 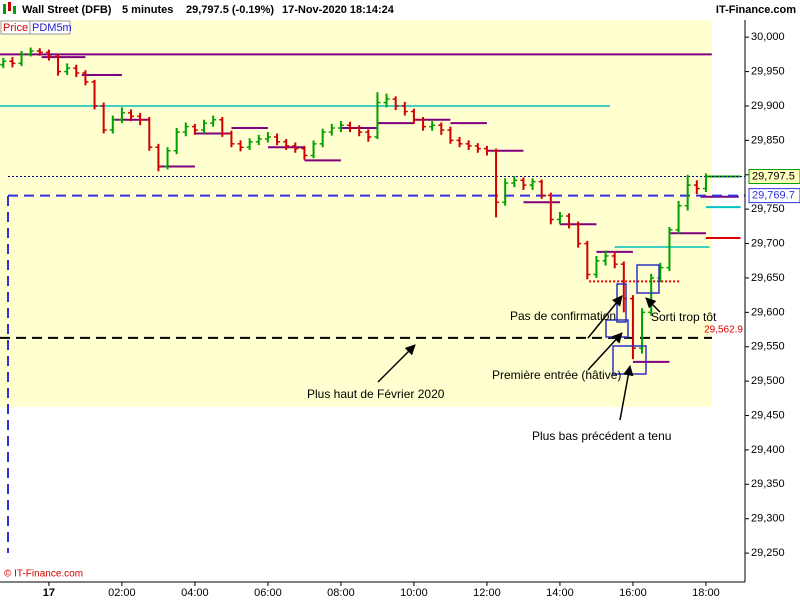 I want to click on x-tick-label: 06:00, so click(x=268, y=593).